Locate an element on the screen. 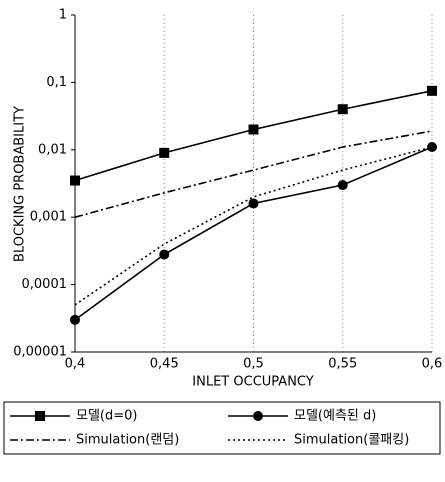 The image size is (445, 482). x-tick-label: 0,6 is located at coordinates (432, 364).